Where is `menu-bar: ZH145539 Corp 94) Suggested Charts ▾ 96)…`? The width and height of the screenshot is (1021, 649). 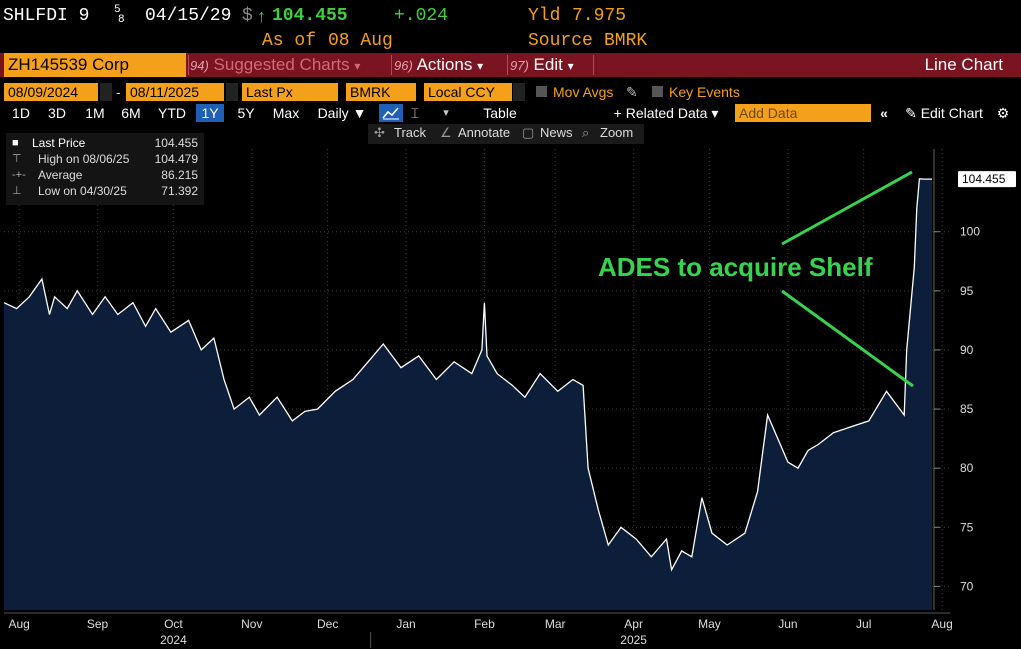 menu-bar: ZH145539 Corp 94) Suggested Charts ▾ 96)… is located at coordinates (510, 65).